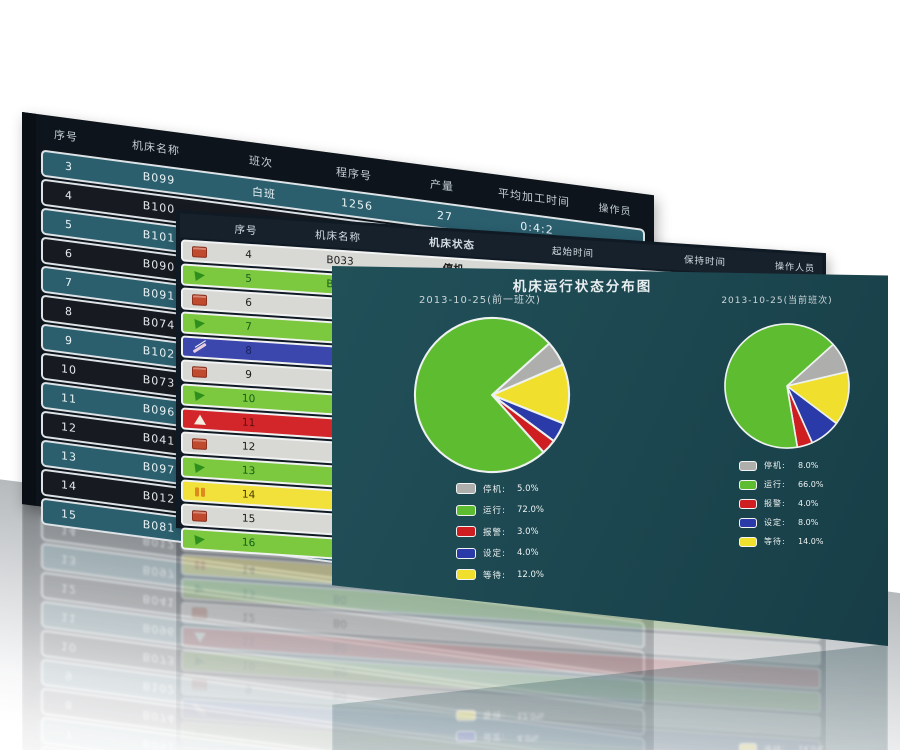 Image resolution: width=900 pixels, height=750 pixels. Describe the element at coordinates (534, 198) in the screenshot. I see `header-avg-time: 平均加工时间` at that location.